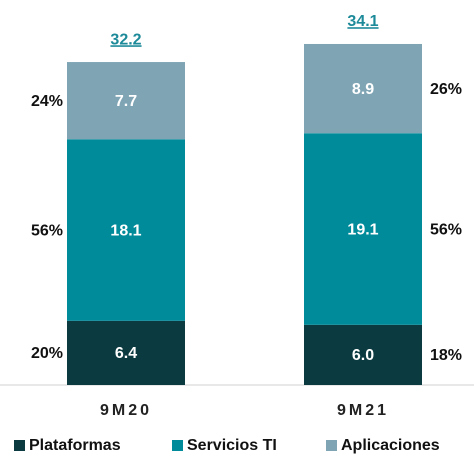  I want to click on value-label: 6.0, so click(363, 355).